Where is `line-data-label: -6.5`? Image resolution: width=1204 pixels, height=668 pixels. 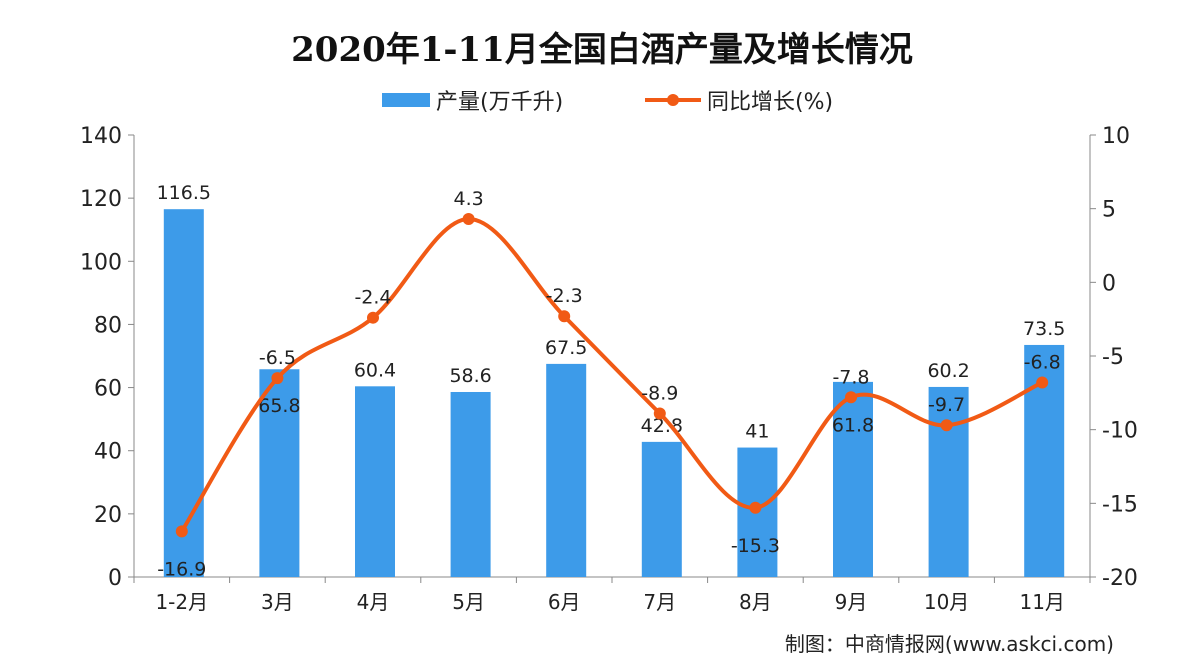 line-data-label: -6.5 is located at coordinates (277, 358).